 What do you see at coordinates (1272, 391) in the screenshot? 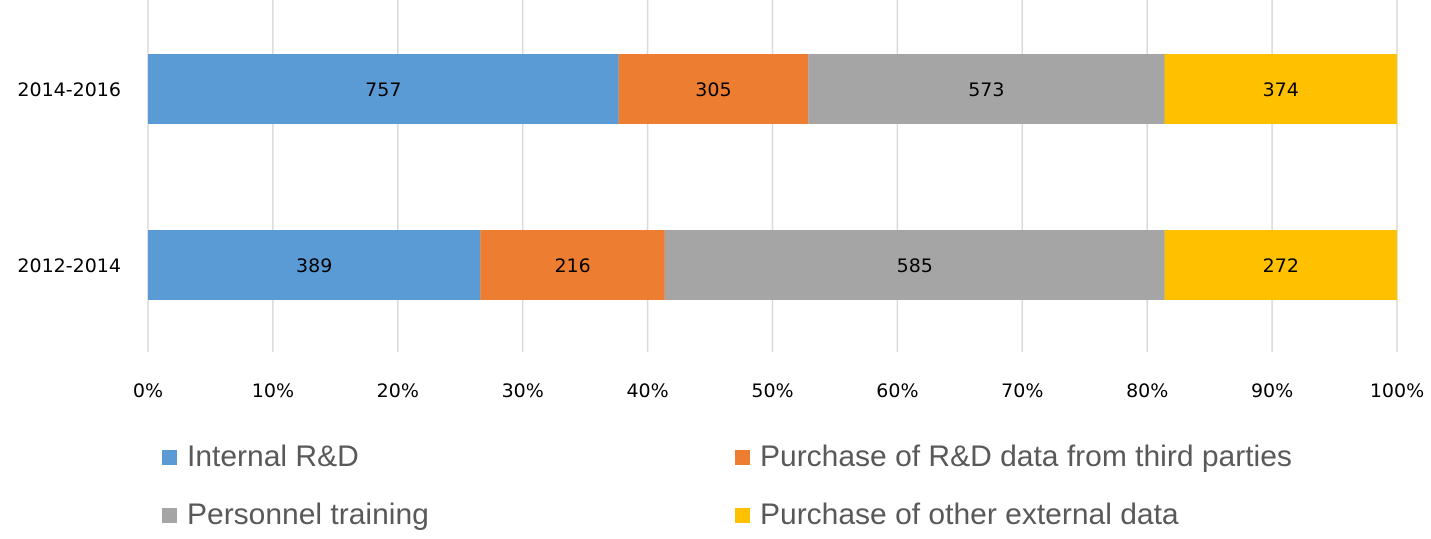
I see `x-tick-label: 90%` at bounding box center [1272, 391].